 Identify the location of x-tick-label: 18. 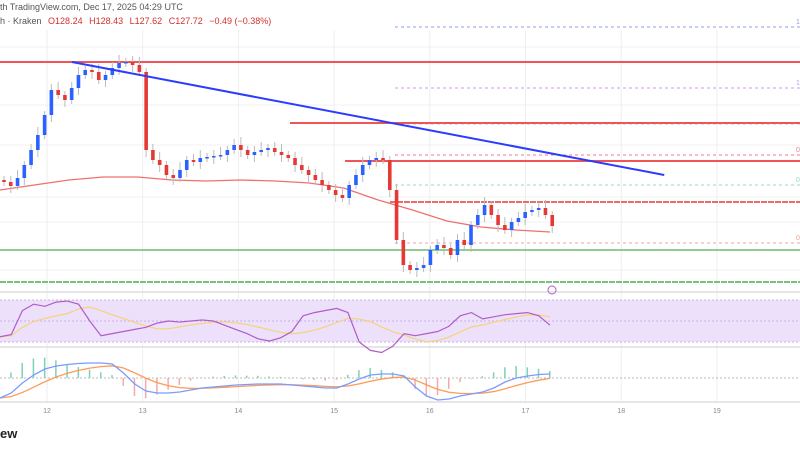
(621, 411).